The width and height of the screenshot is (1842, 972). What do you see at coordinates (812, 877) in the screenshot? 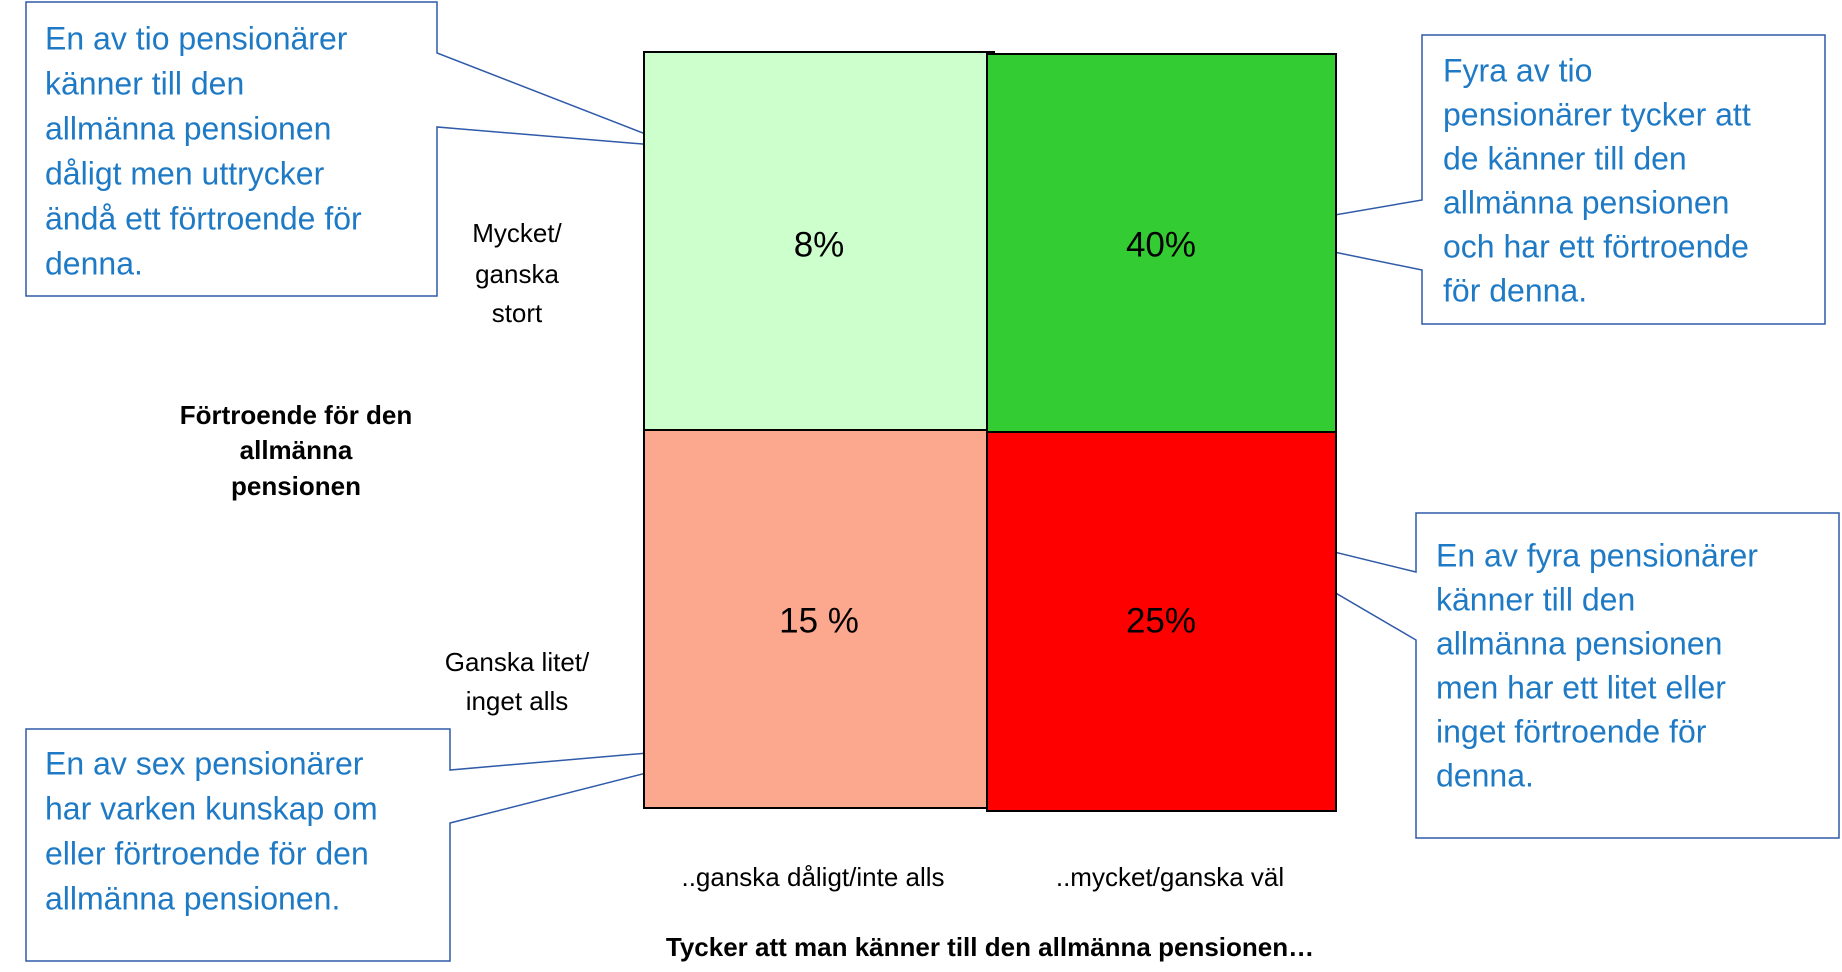
I see `column-label: ..ganska dåligt/inte alls` at bounding box center [812, 877].